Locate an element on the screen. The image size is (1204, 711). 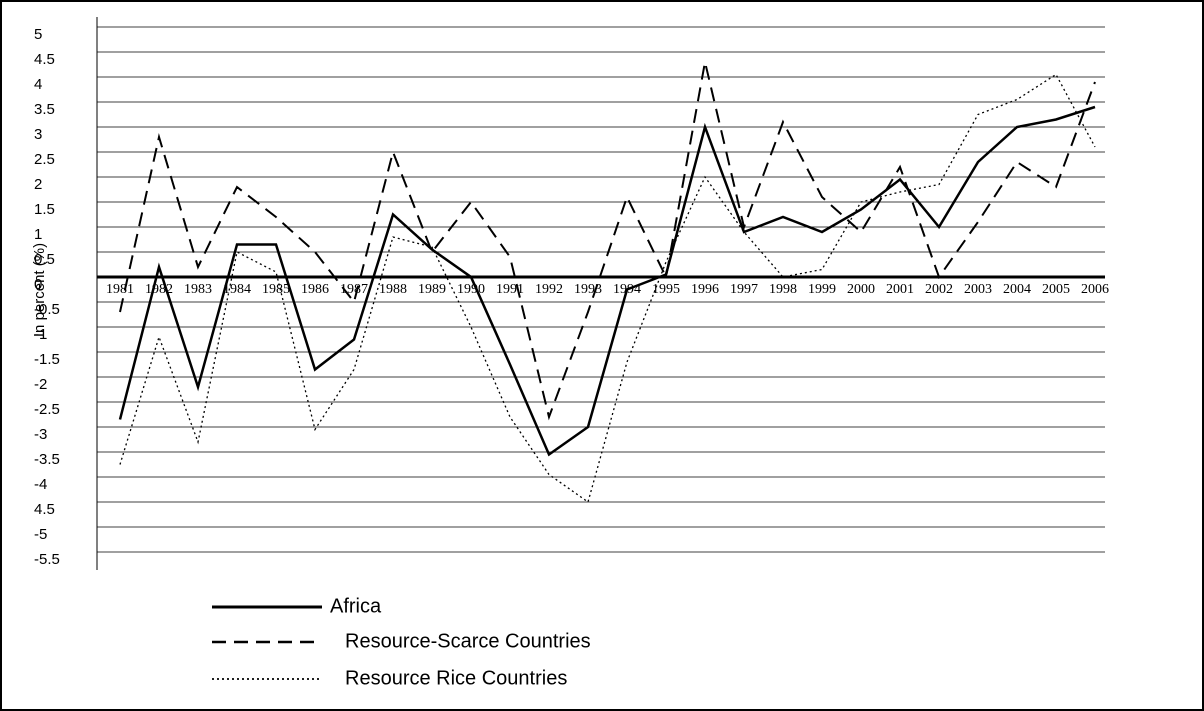
x-tick-label: 2002 is located at coordinates (939, 289).